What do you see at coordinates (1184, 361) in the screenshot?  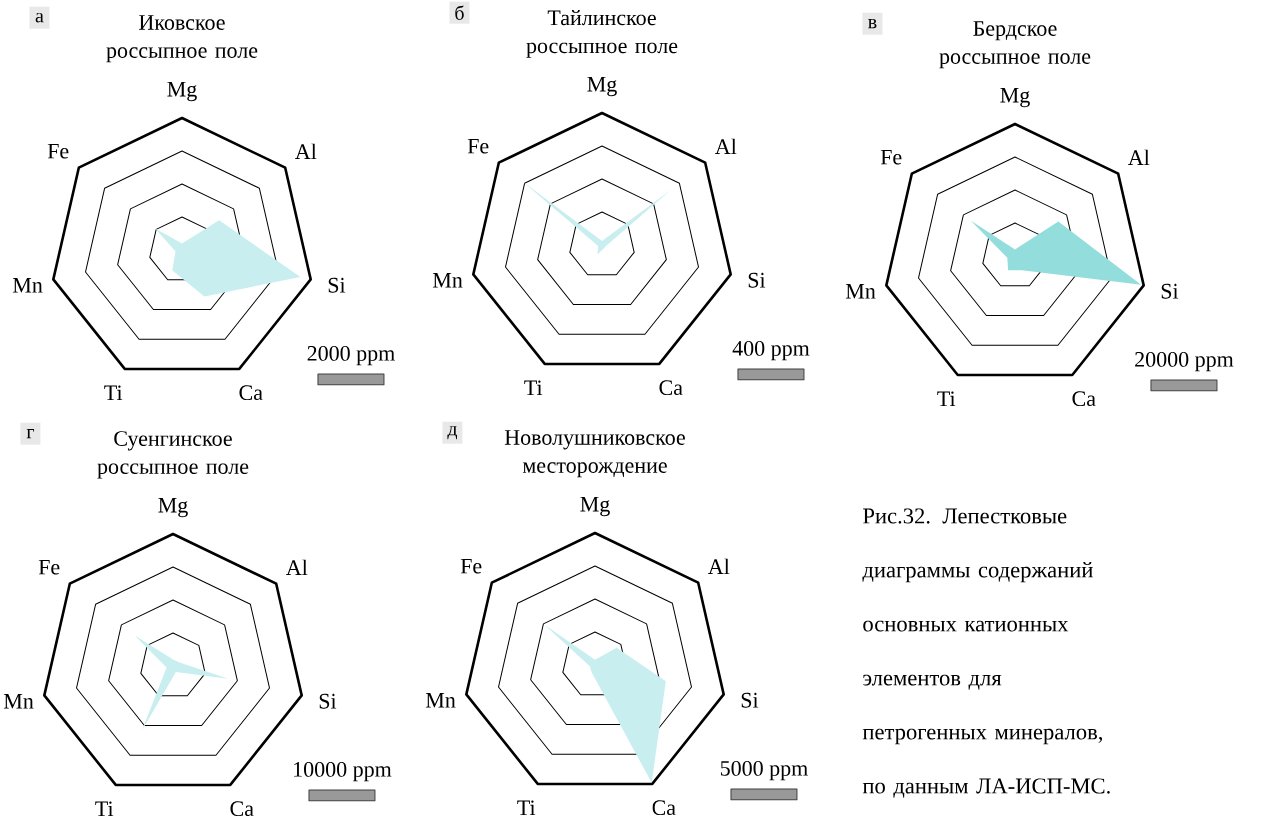 I see `text: 20000 ppm` at bounding box center [1184, 361].